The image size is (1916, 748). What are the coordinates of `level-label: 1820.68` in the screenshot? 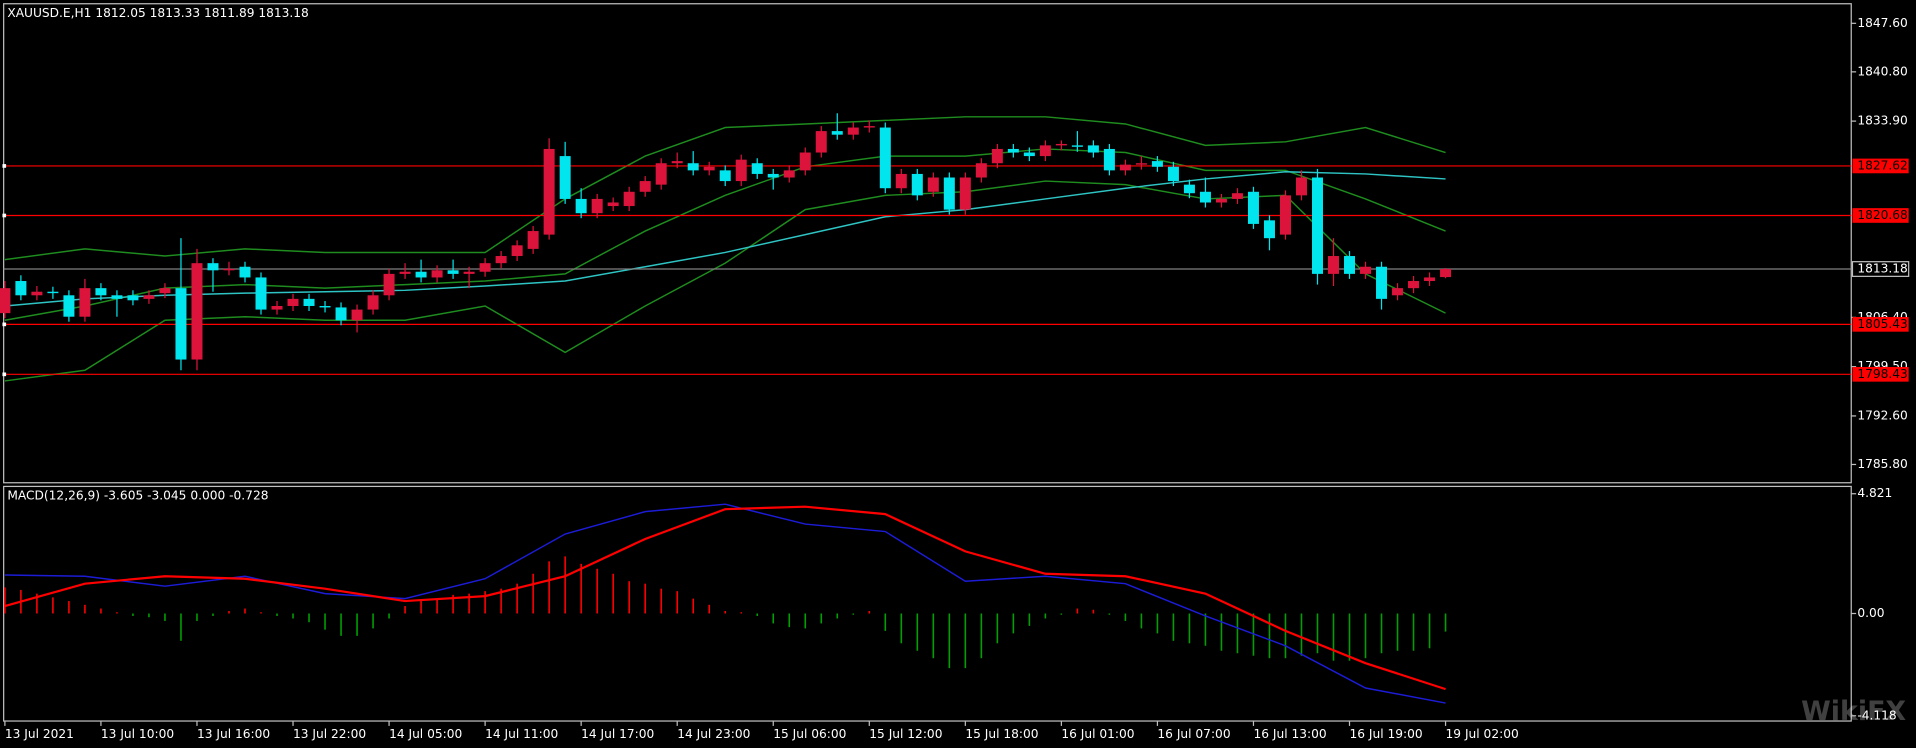 It's located at (1882, 215).